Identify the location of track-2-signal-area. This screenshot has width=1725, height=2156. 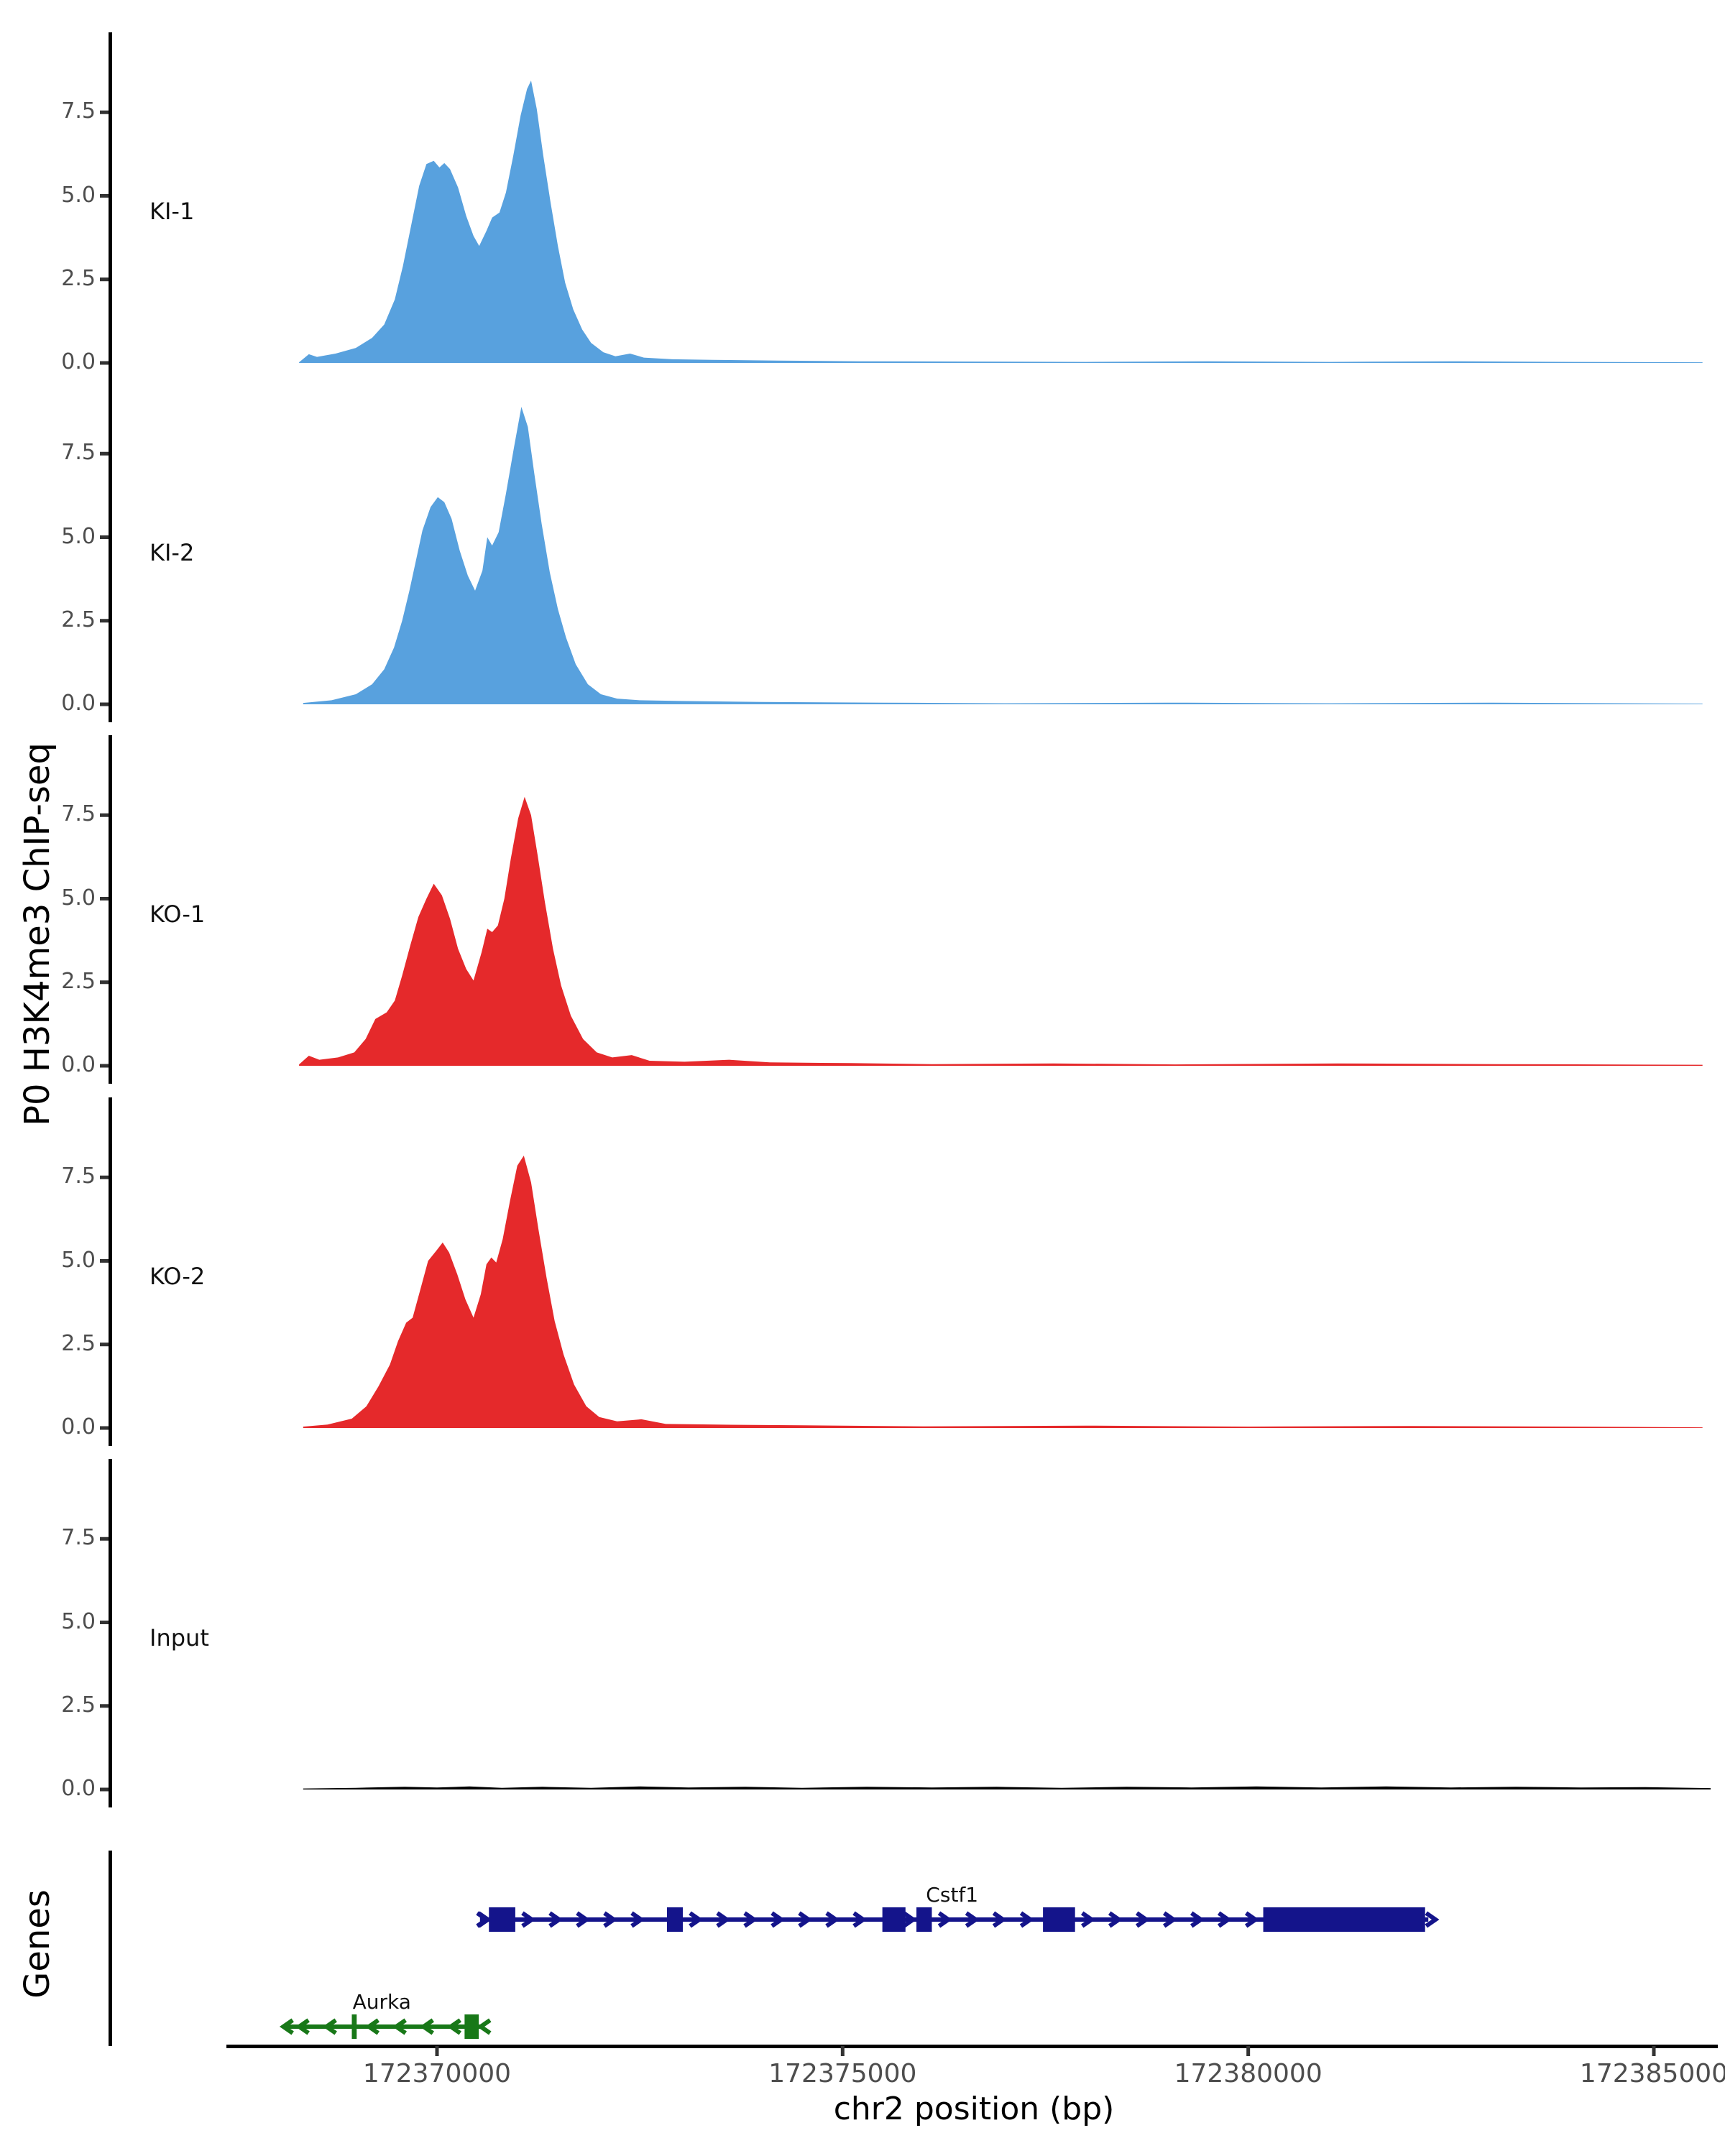
(1001, 931).